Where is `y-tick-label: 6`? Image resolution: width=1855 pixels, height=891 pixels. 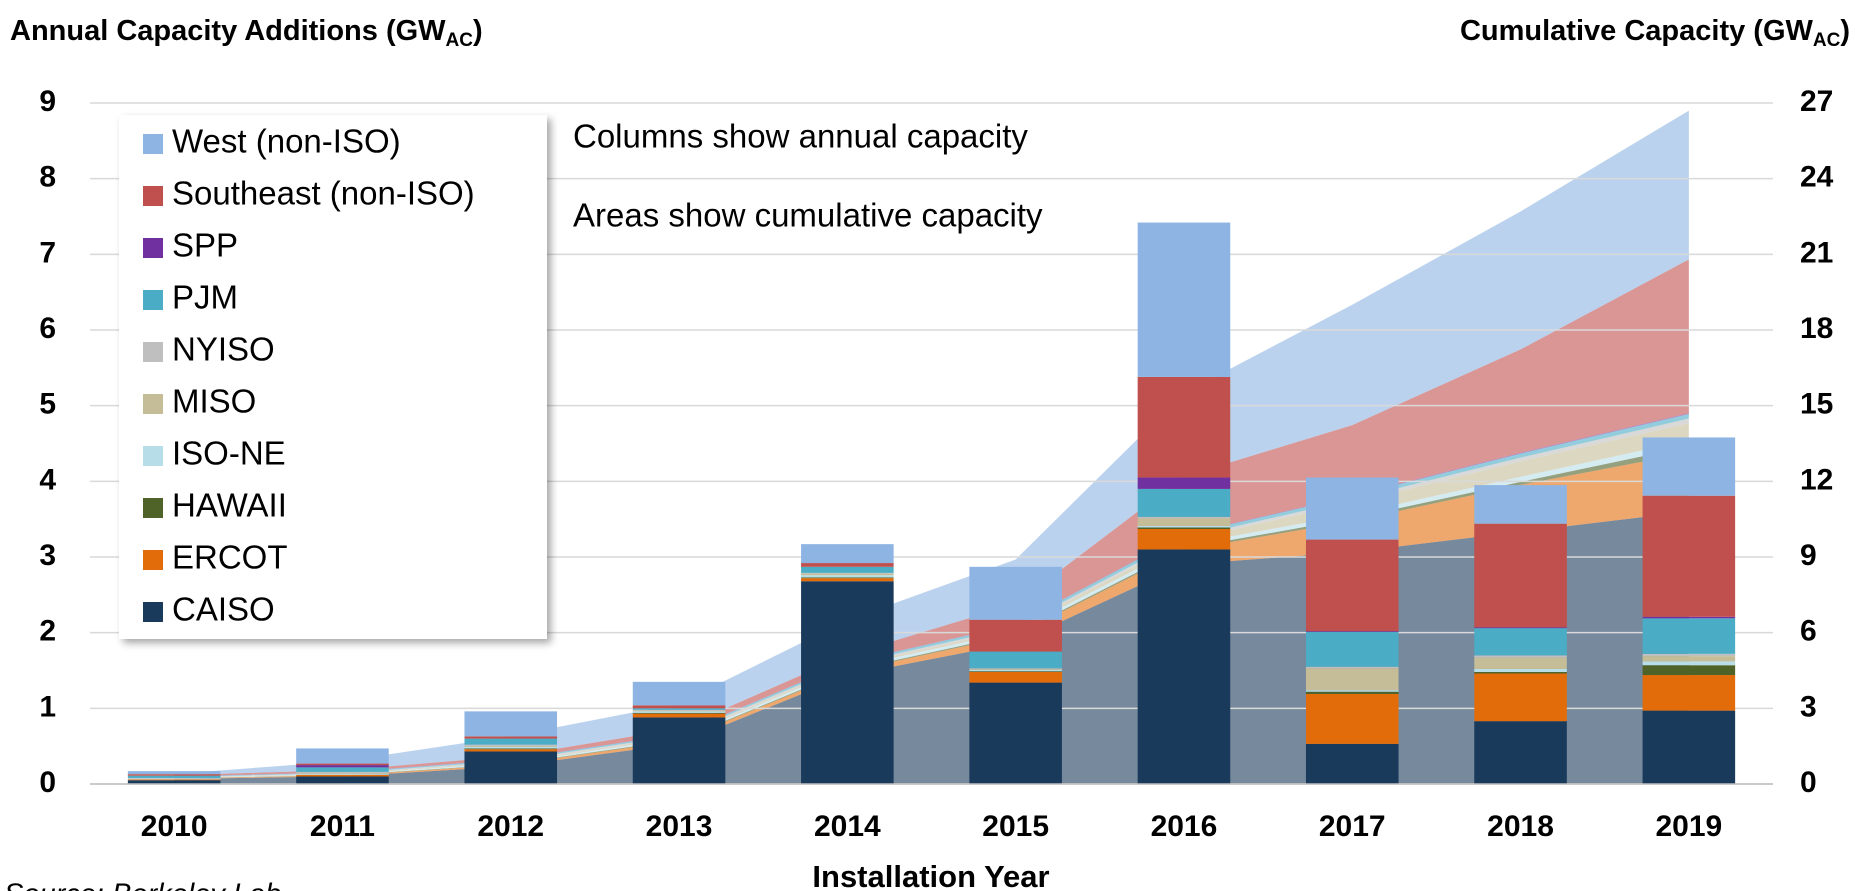
y-tick-label: 6 is located at coordinates (47, 328).